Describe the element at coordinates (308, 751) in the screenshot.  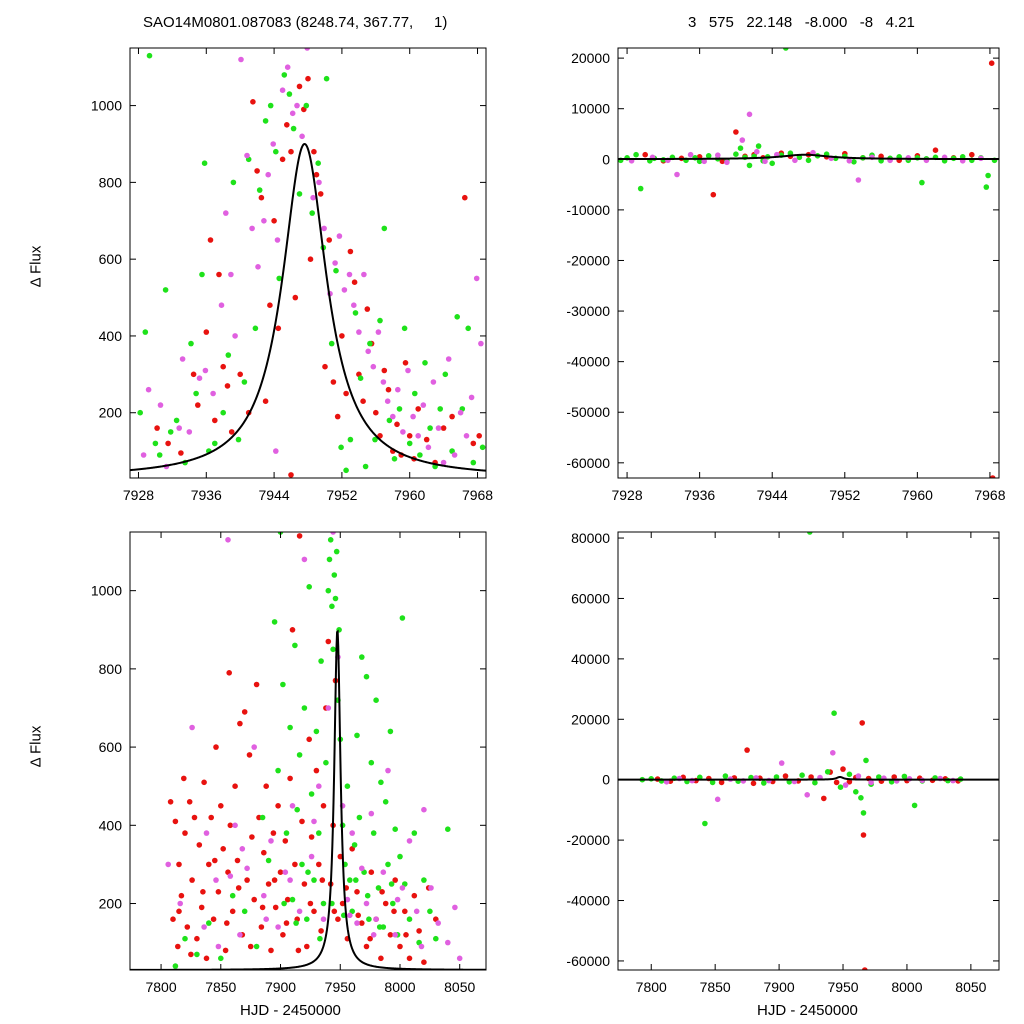
I see `data-points` at that location.